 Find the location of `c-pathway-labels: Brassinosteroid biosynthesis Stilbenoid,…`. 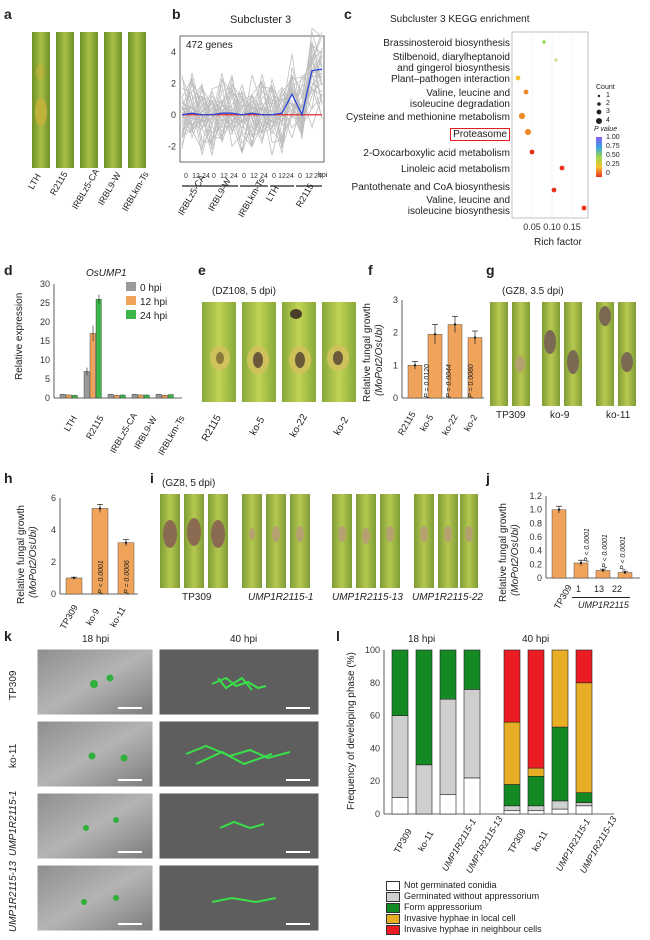

c-pathway-labels: Brassinosteroid biosynthesis Stilbenoid,… is located at coordinates (420, 125).